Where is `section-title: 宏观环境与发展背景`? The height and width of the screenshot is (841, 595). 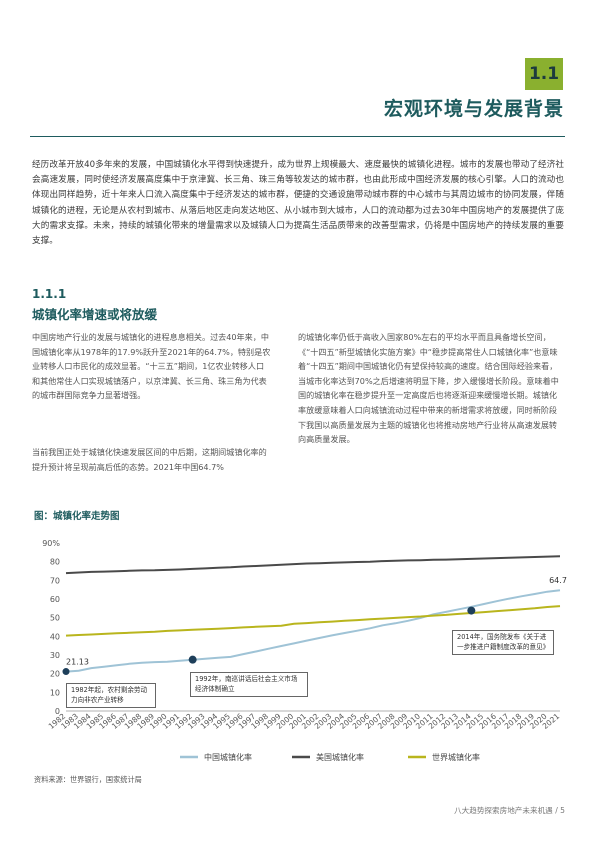
section-title: 宏观环境与发展背景 is located at coordinates (473, 109).